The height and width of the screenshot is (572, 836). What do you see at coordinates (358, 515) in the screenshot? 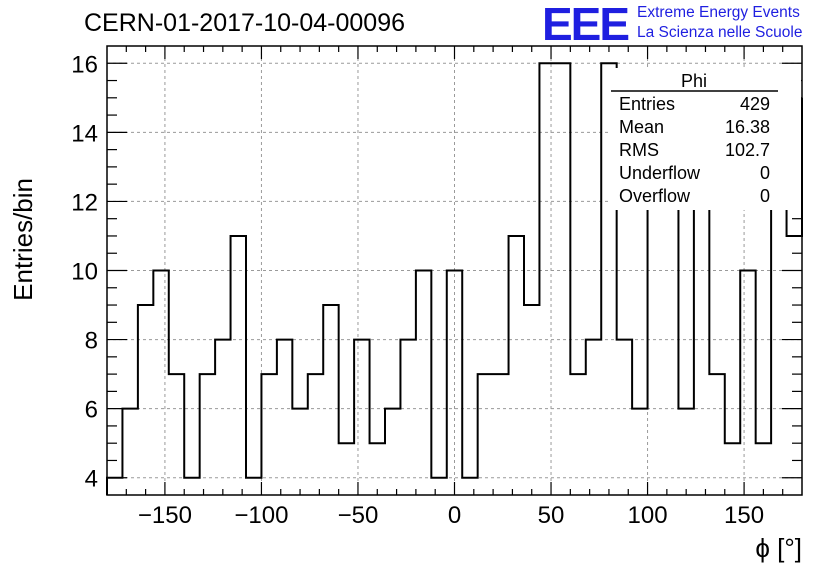
I see `x-tick-label: −50` at bounding box center [358, 515].